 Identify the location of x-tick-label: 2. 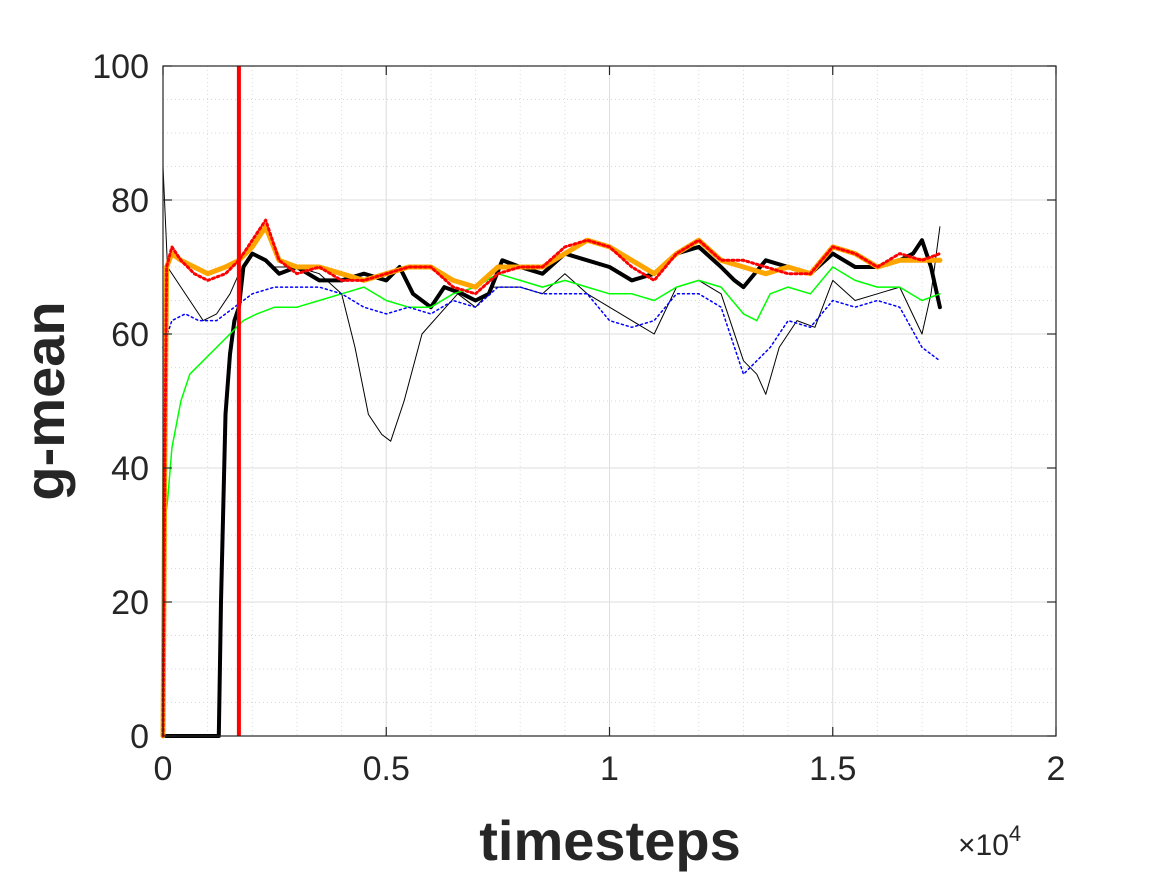
(1056, 769).